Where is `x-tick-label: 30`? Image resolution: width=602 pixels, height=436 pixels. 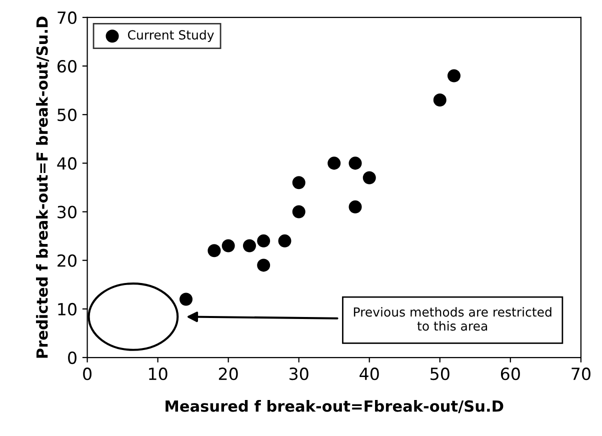 x-tick-label: 30 is located at coordinates (299, 374).